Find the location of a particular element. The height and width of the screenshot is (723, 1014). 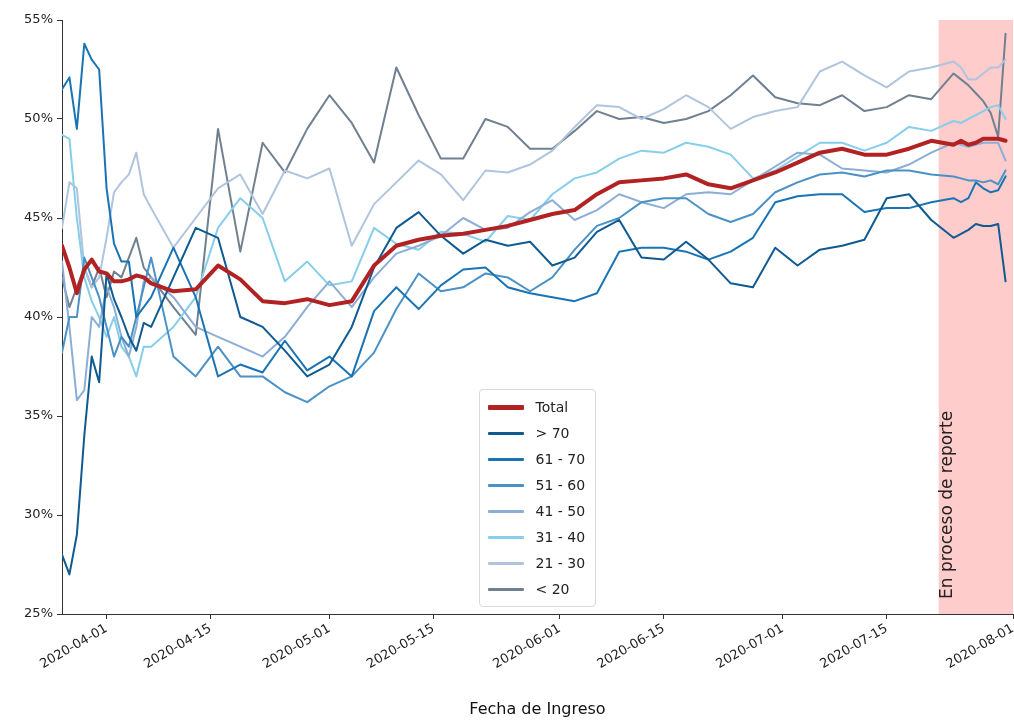

legend-label: 41 - 50 is located at coordinates (560, 511).